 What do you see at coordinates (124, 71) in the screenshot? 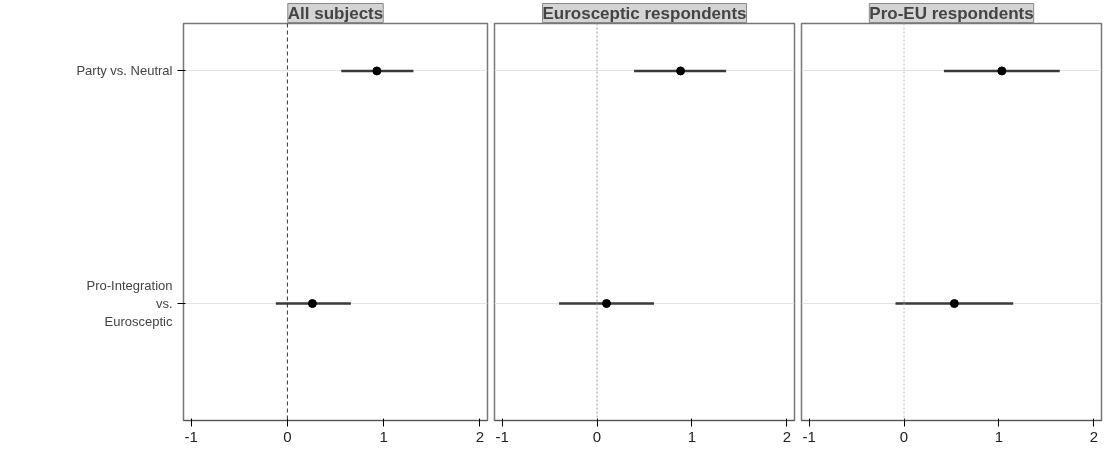
I see `y-tick-label: Party vs. Neutral` at bounding box center [124, 71].